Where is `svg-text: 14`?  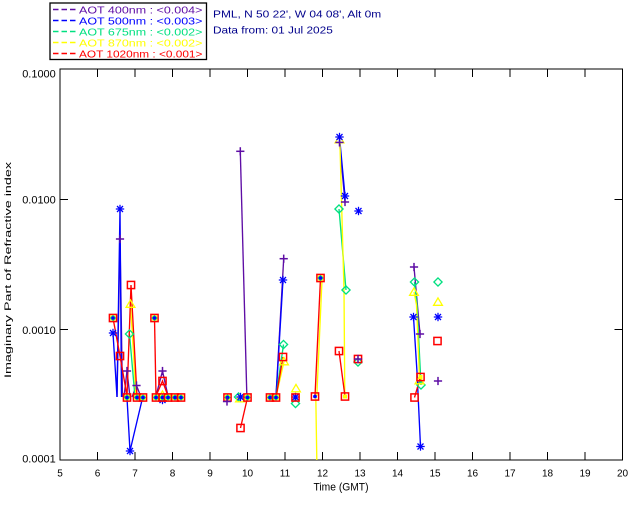
svg-text: 14 is located at coordinates (398, 474).